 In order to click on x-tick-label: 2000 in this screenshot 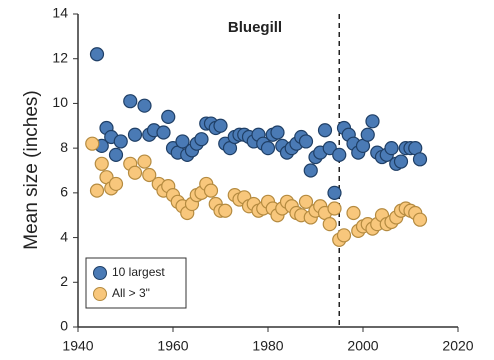, I will do `click(362, 346)`.